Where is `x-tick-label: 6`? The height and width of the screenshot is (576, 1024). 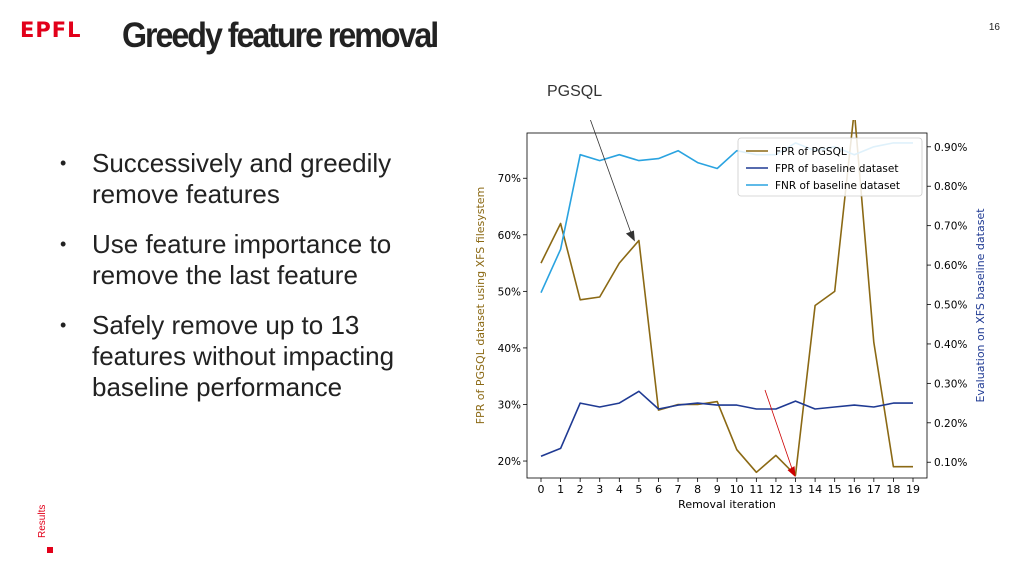
x-tick-label: 6 is located at coordinates (658, 489).